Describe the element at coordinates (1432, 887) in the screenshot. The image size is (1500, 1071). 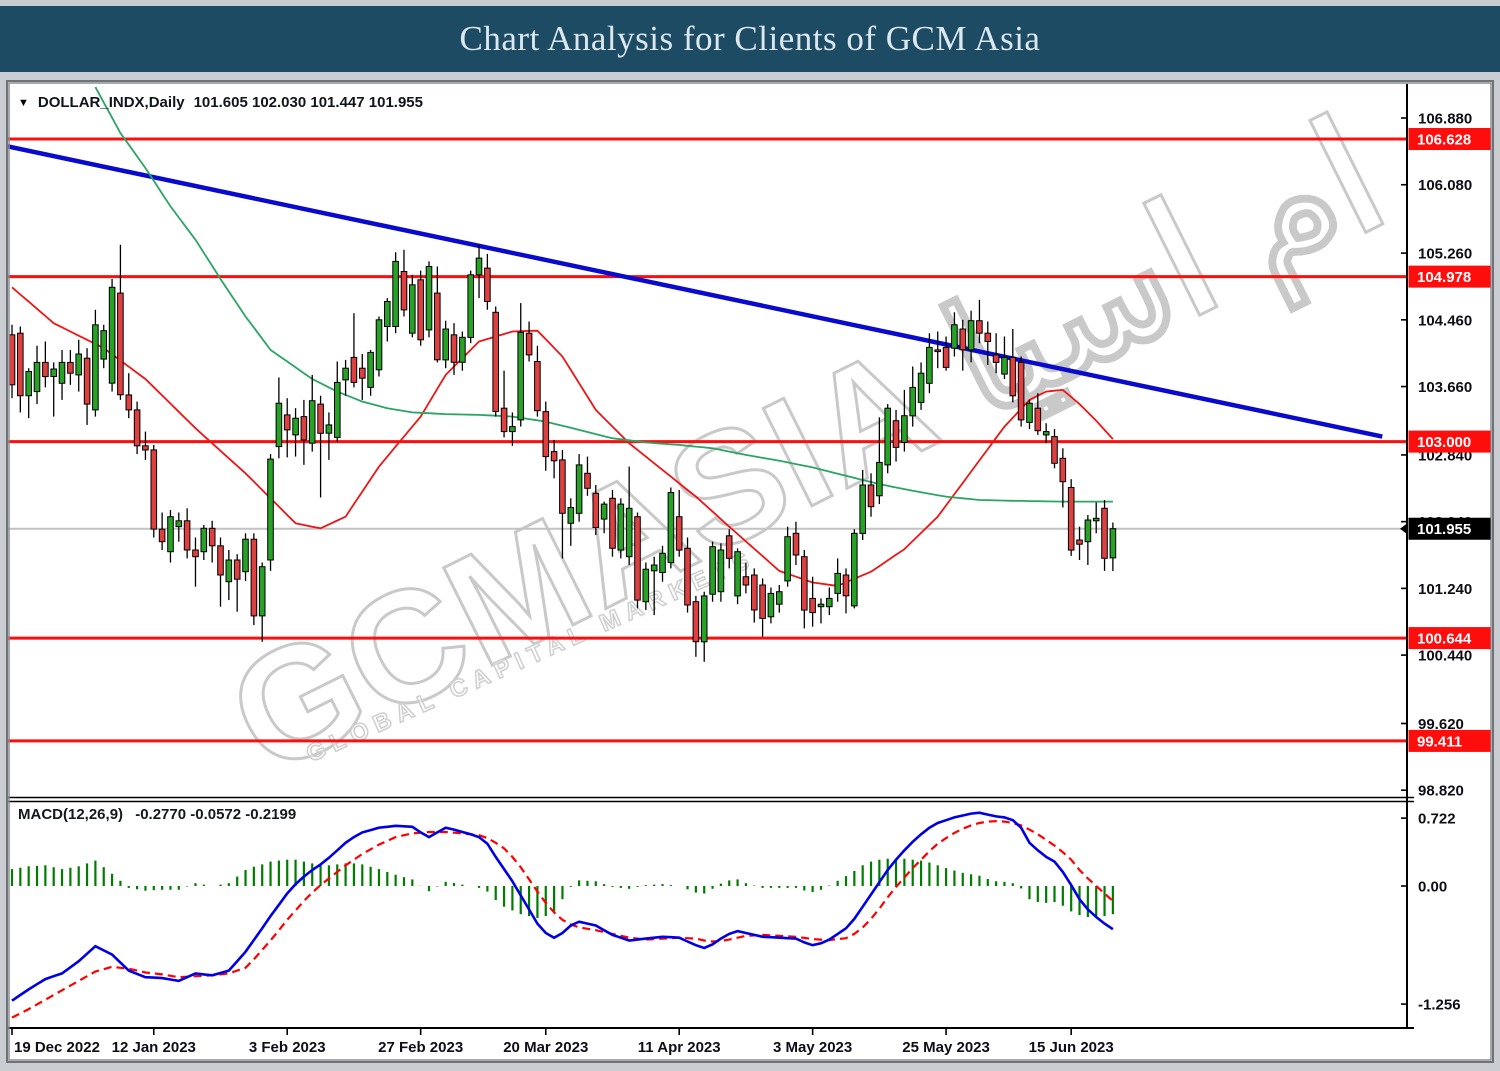
I see `macd-tick-label: 0.00` at that location.